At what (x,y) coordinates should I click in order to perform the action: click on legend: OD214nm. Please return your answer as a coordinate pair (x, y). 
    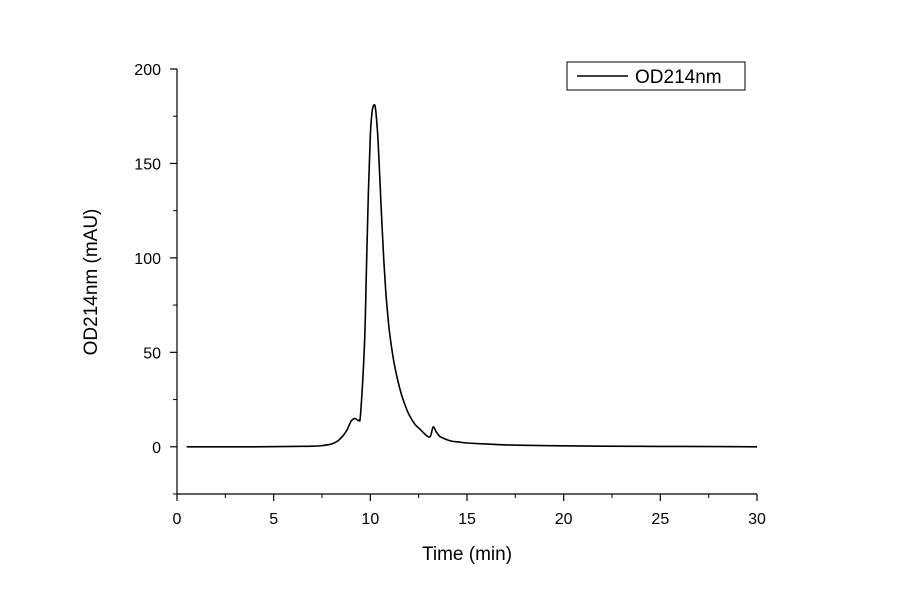
    Looking at the image, I should click on (656, 76).